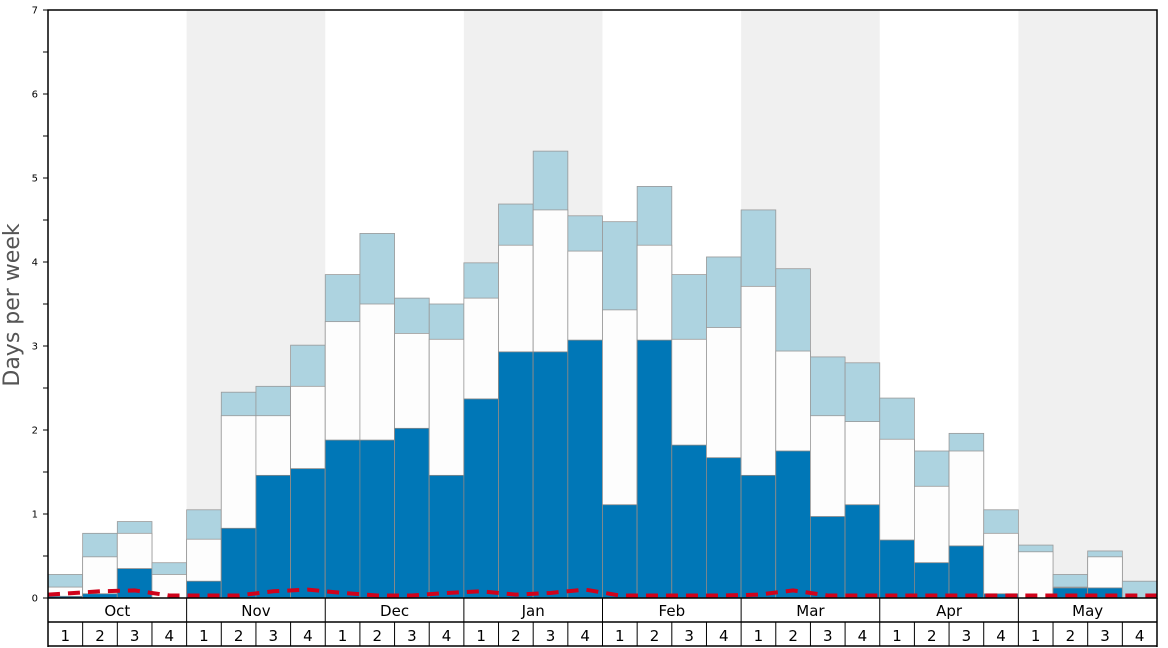 This screenshot has height=648, width=1168. I want to click on y-tick-label: 7, so click(35, 11).